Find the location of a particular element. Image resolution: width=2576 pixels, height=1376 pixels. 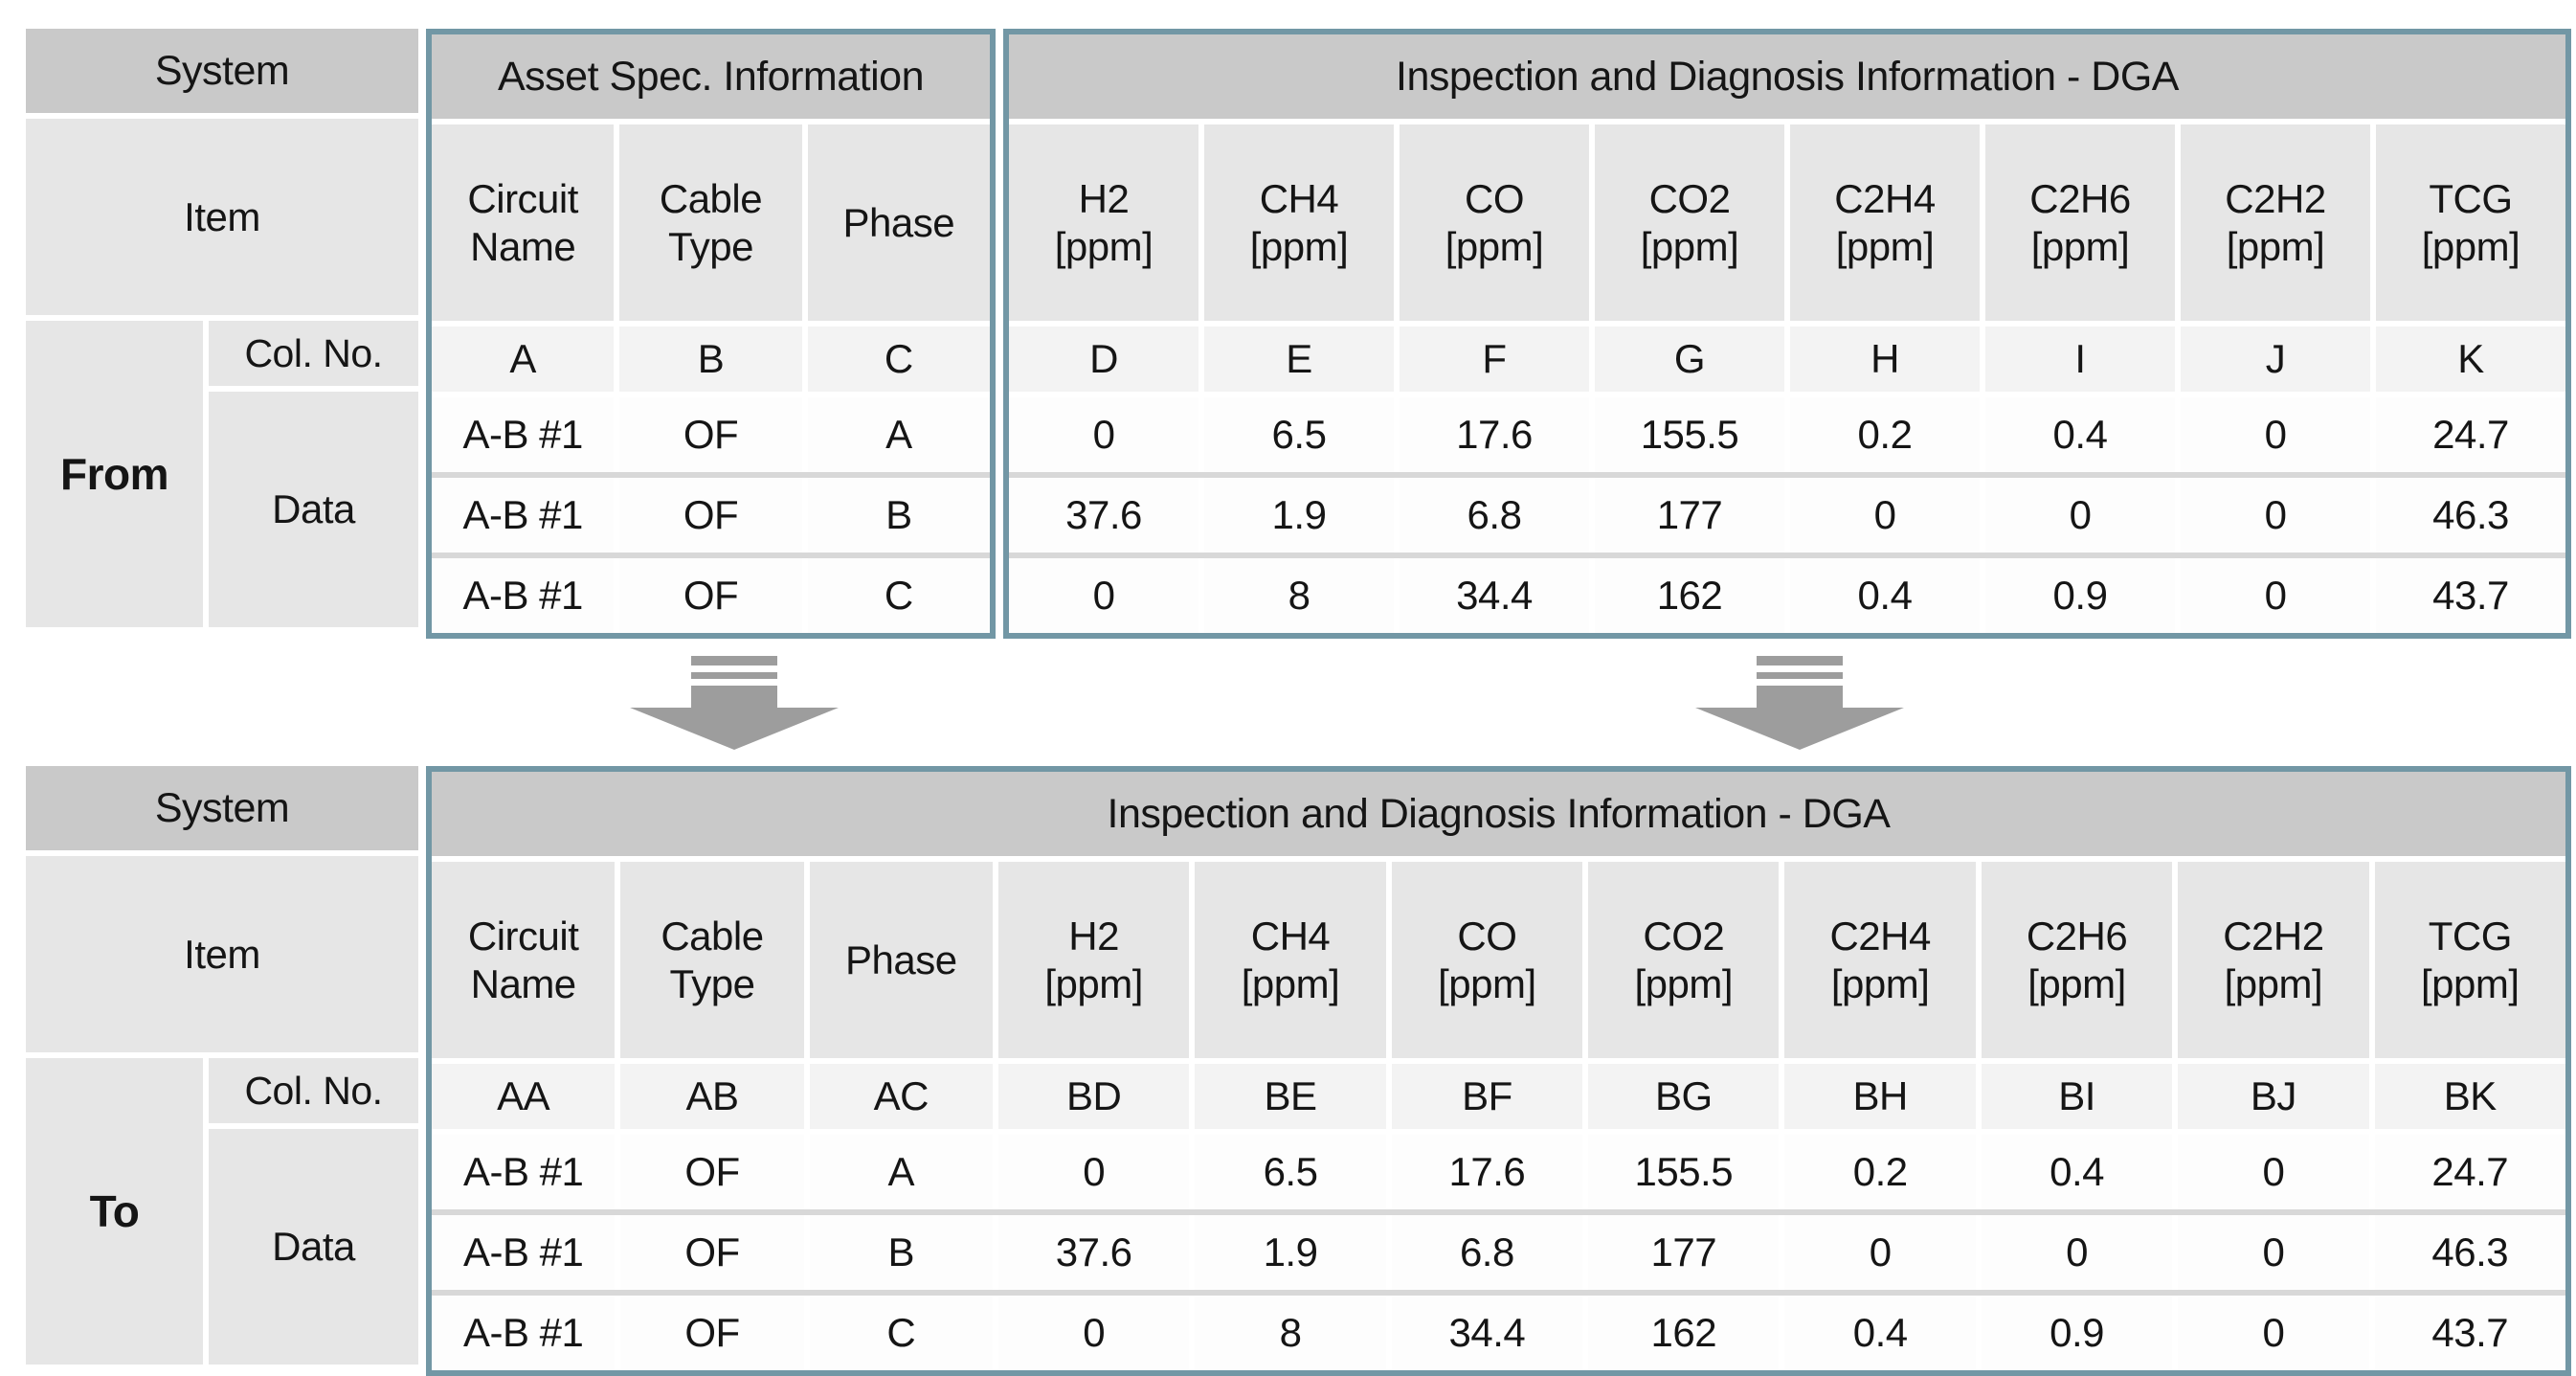

data-cell: 6.8 is located at coordinates (1494, 515).